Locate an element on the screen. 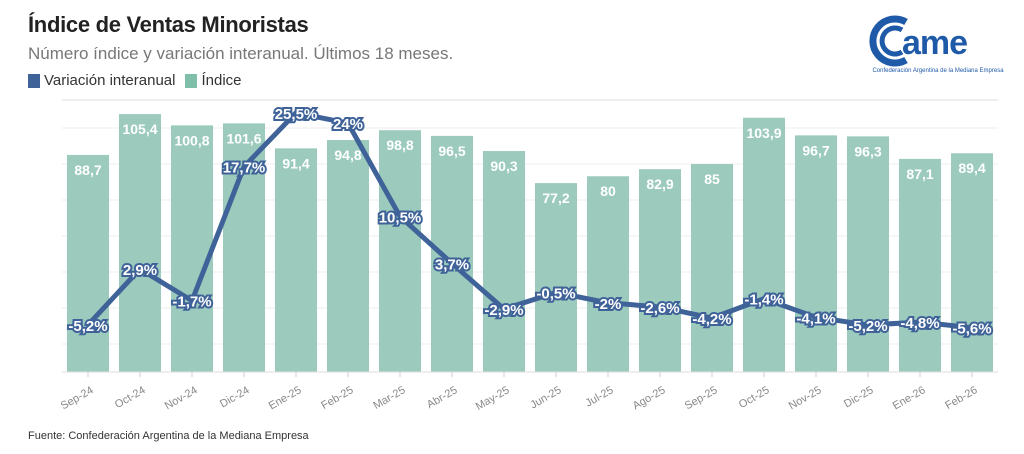 This screenshot has height=454, width=1024. legend-swatch-bar is located at coordinates (191, 80).